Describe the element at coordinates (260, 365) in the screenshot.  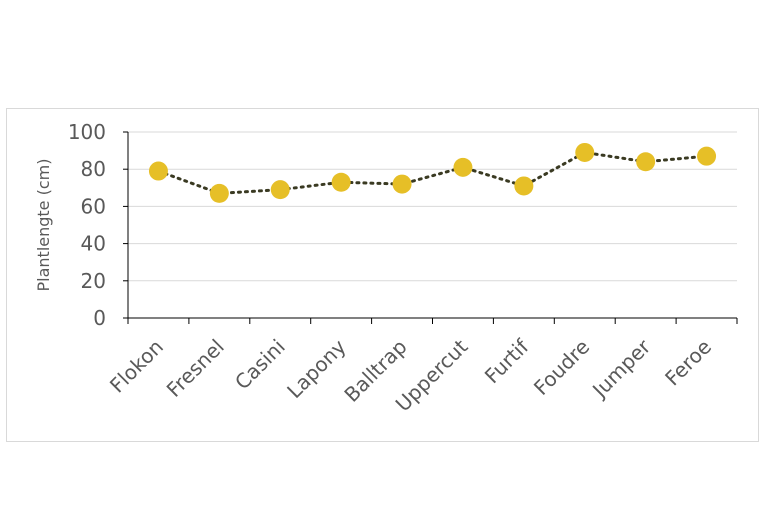
I see `x-tick-label: Casini` at that location.